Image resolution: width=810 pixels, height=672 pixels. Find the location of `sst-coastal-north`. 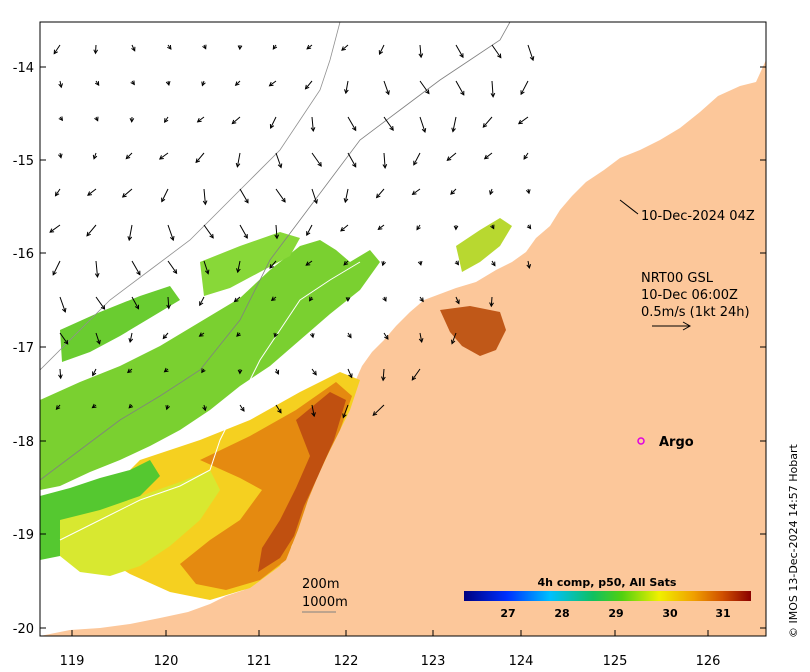

sst-coastal-north is located at coordinates (484, 245).